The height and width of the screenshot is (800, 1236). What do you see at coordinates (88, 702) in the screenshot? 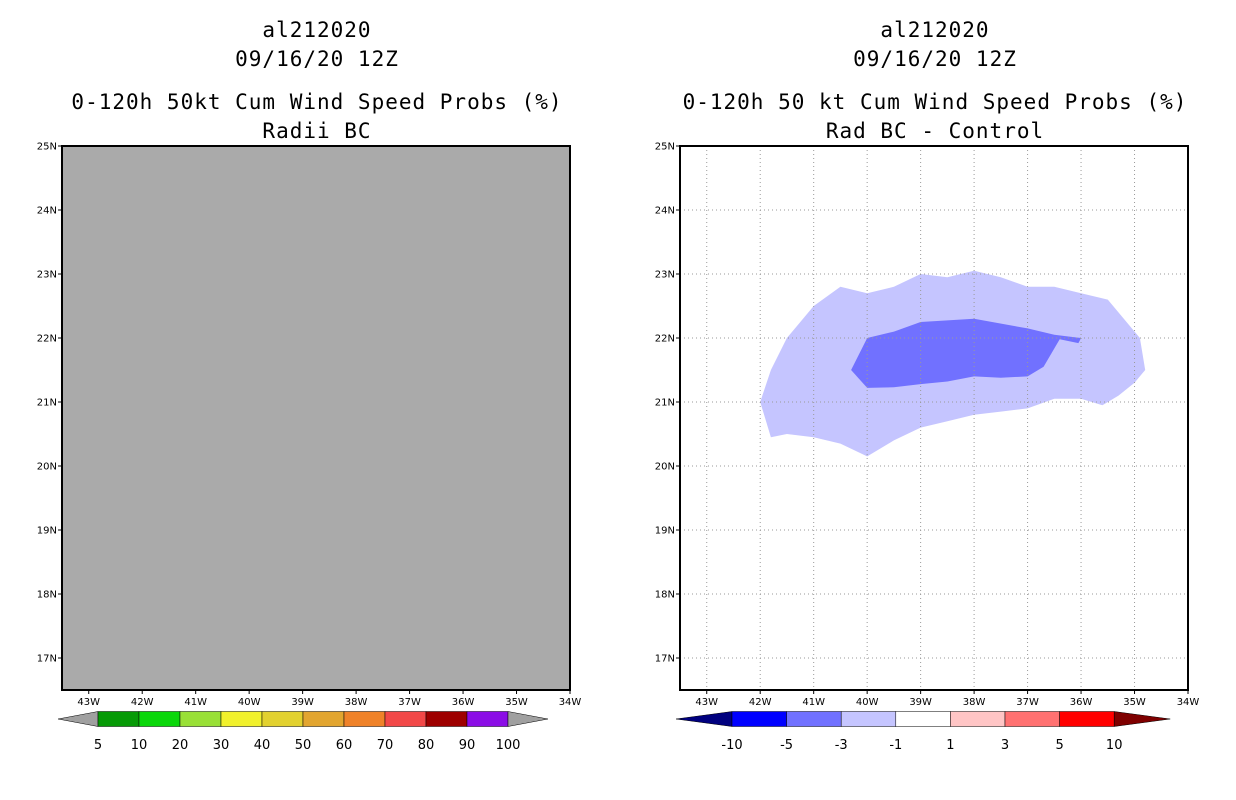
I see `left-xtick-label-0: 43W` at bounding box center [88, 702].